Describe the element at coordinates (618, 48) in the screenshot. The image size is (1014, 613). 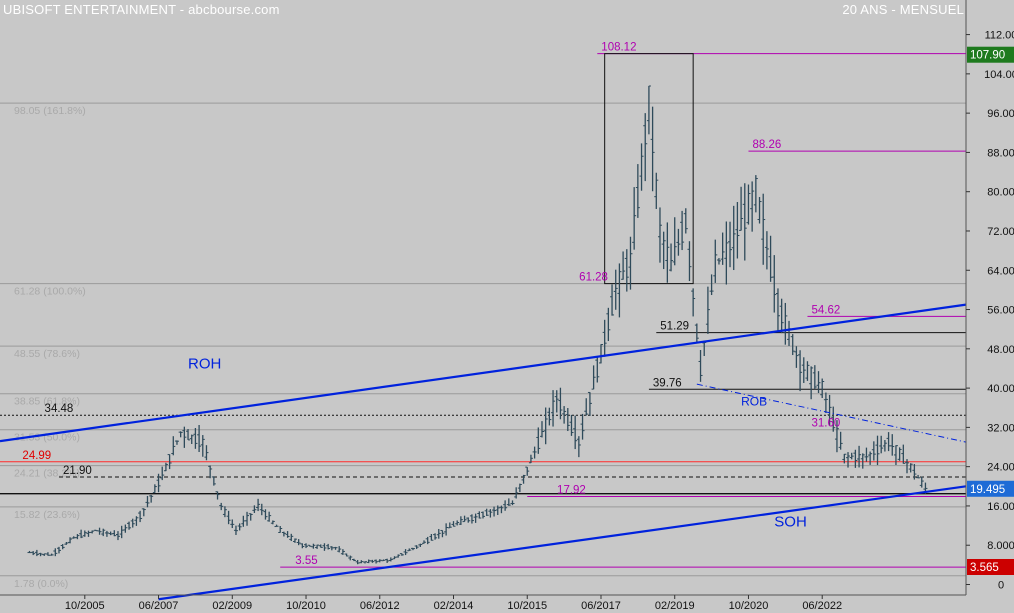
I see `level-label: 108.12` at that location.